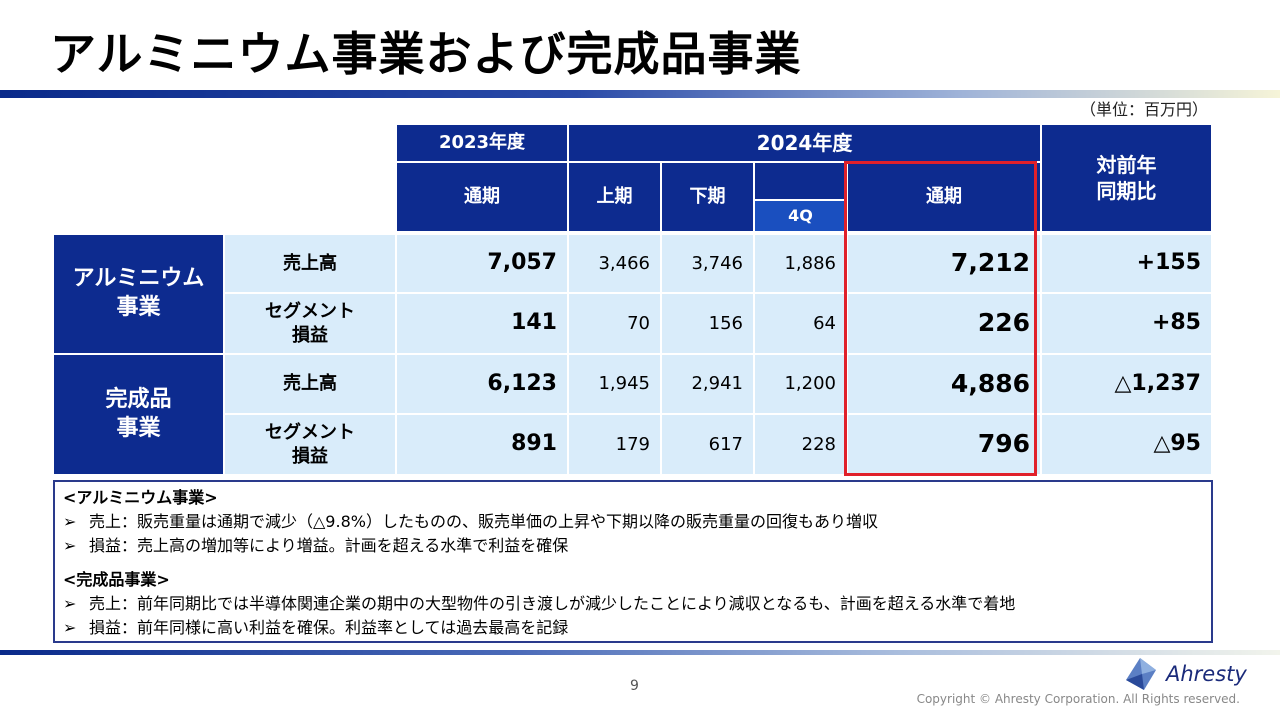 The image size is (1280, 720). I want to click on cell-h2: 156, so click(707, 323).